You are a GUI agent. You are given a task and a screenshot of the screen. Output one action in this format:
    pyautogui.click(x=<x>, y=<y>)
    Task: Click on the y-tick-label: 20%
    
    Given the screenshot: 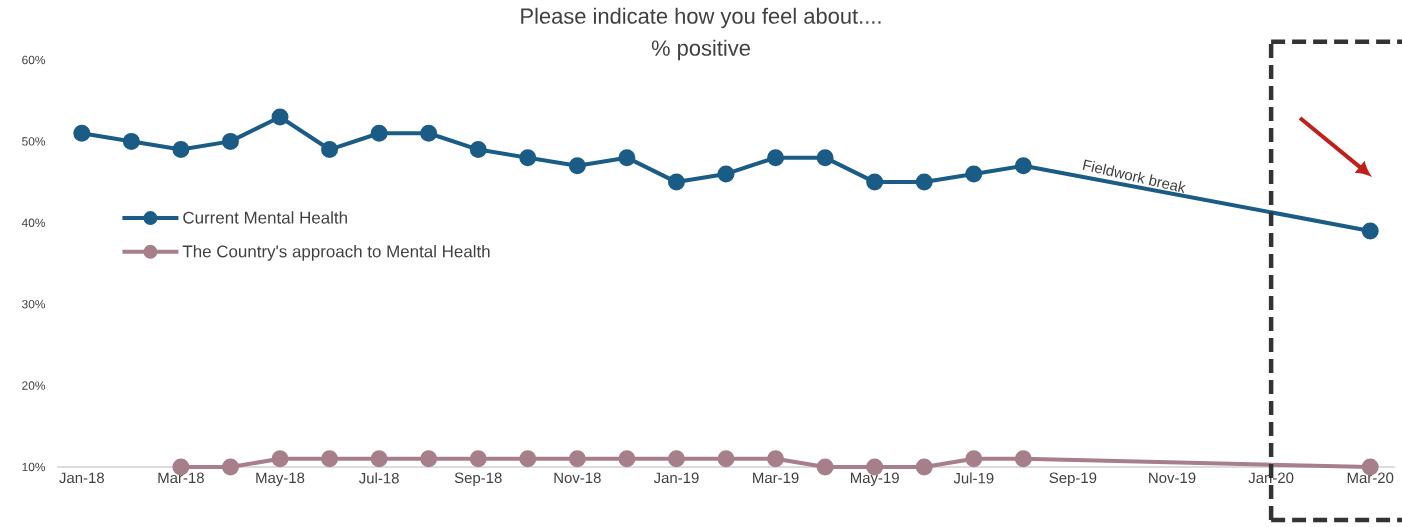 What is the action you would take?
    pyautogui.click(x=34, y=385)
    